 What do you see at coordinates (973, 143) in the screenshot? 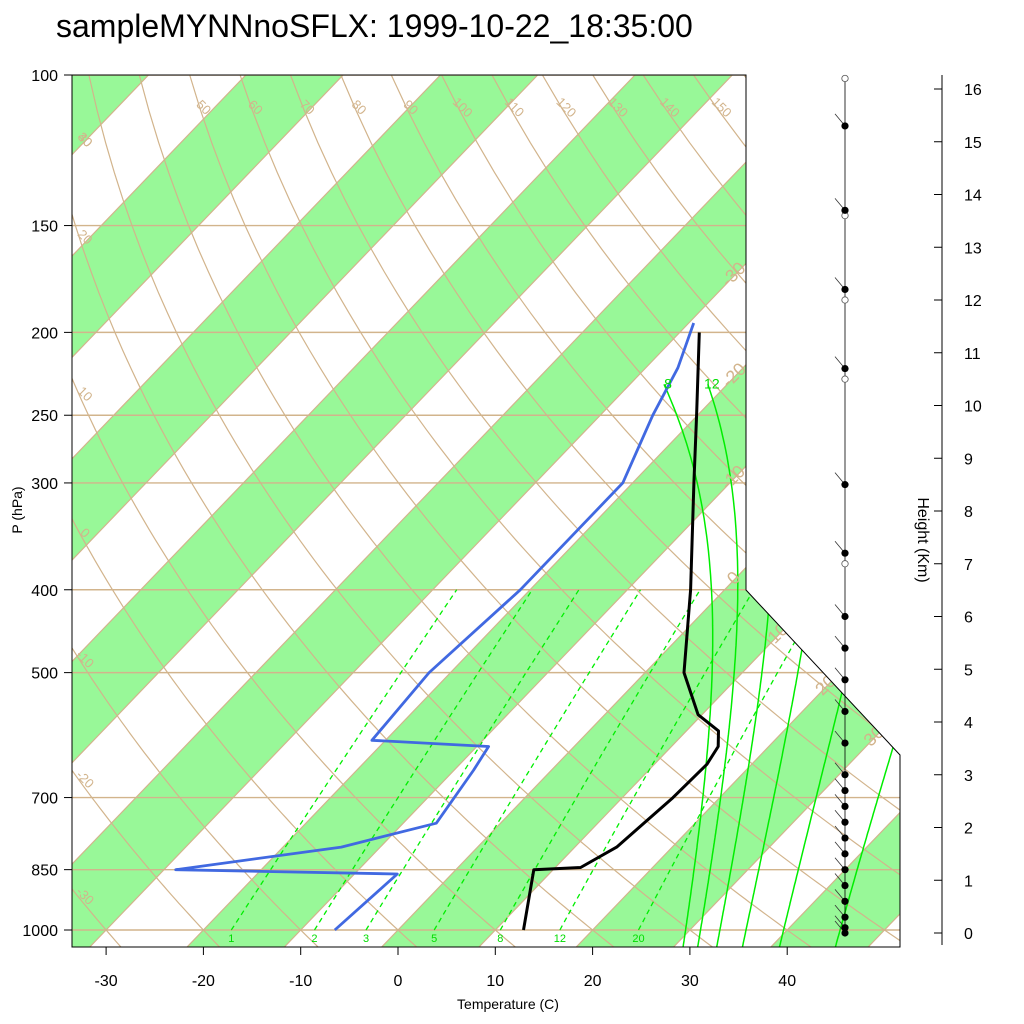
I see `height-tick-label: 15` at bounding box center [973, 143].